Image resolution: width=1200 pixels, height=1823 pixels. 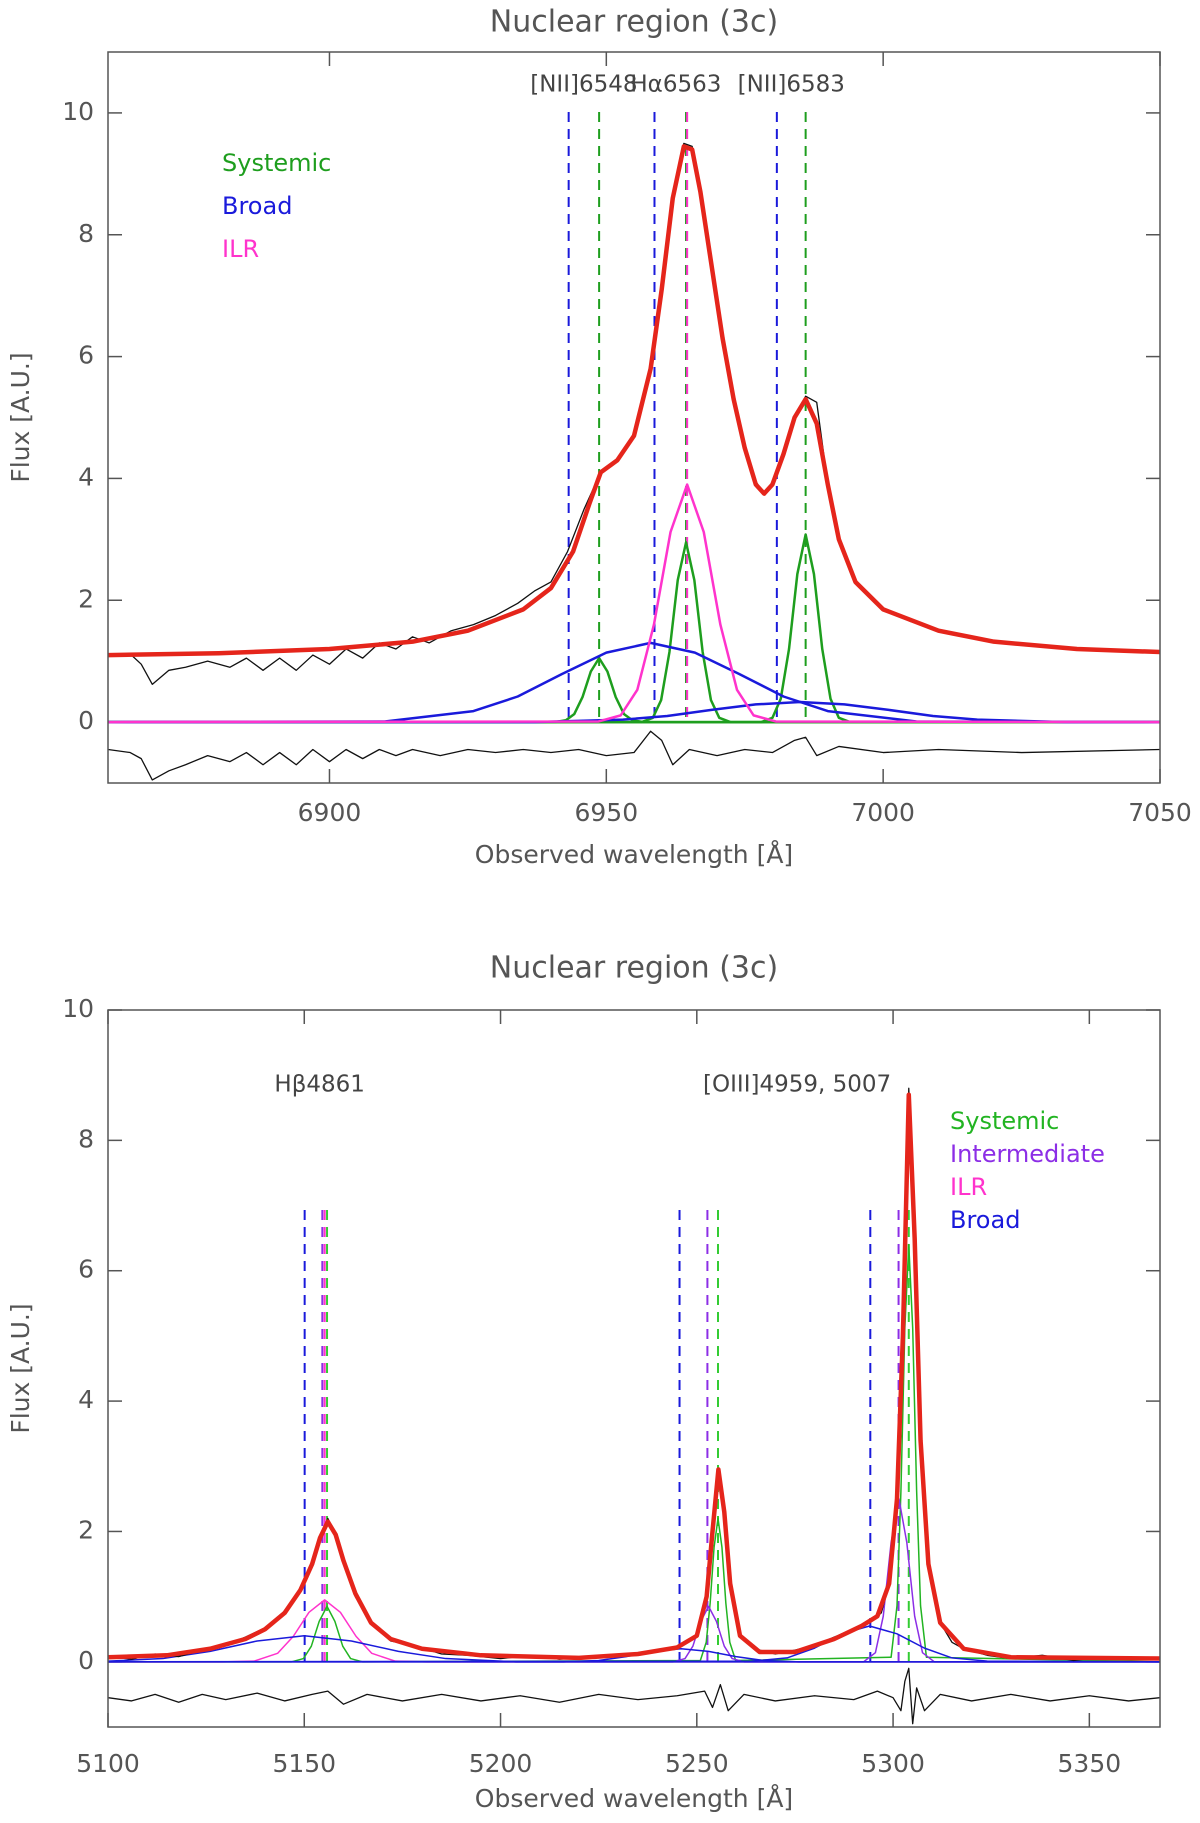 What do you see at coordinates (791, 85) in the screenshot?
I see `line-label: [NII]6583` at bounding box center [791, 85].